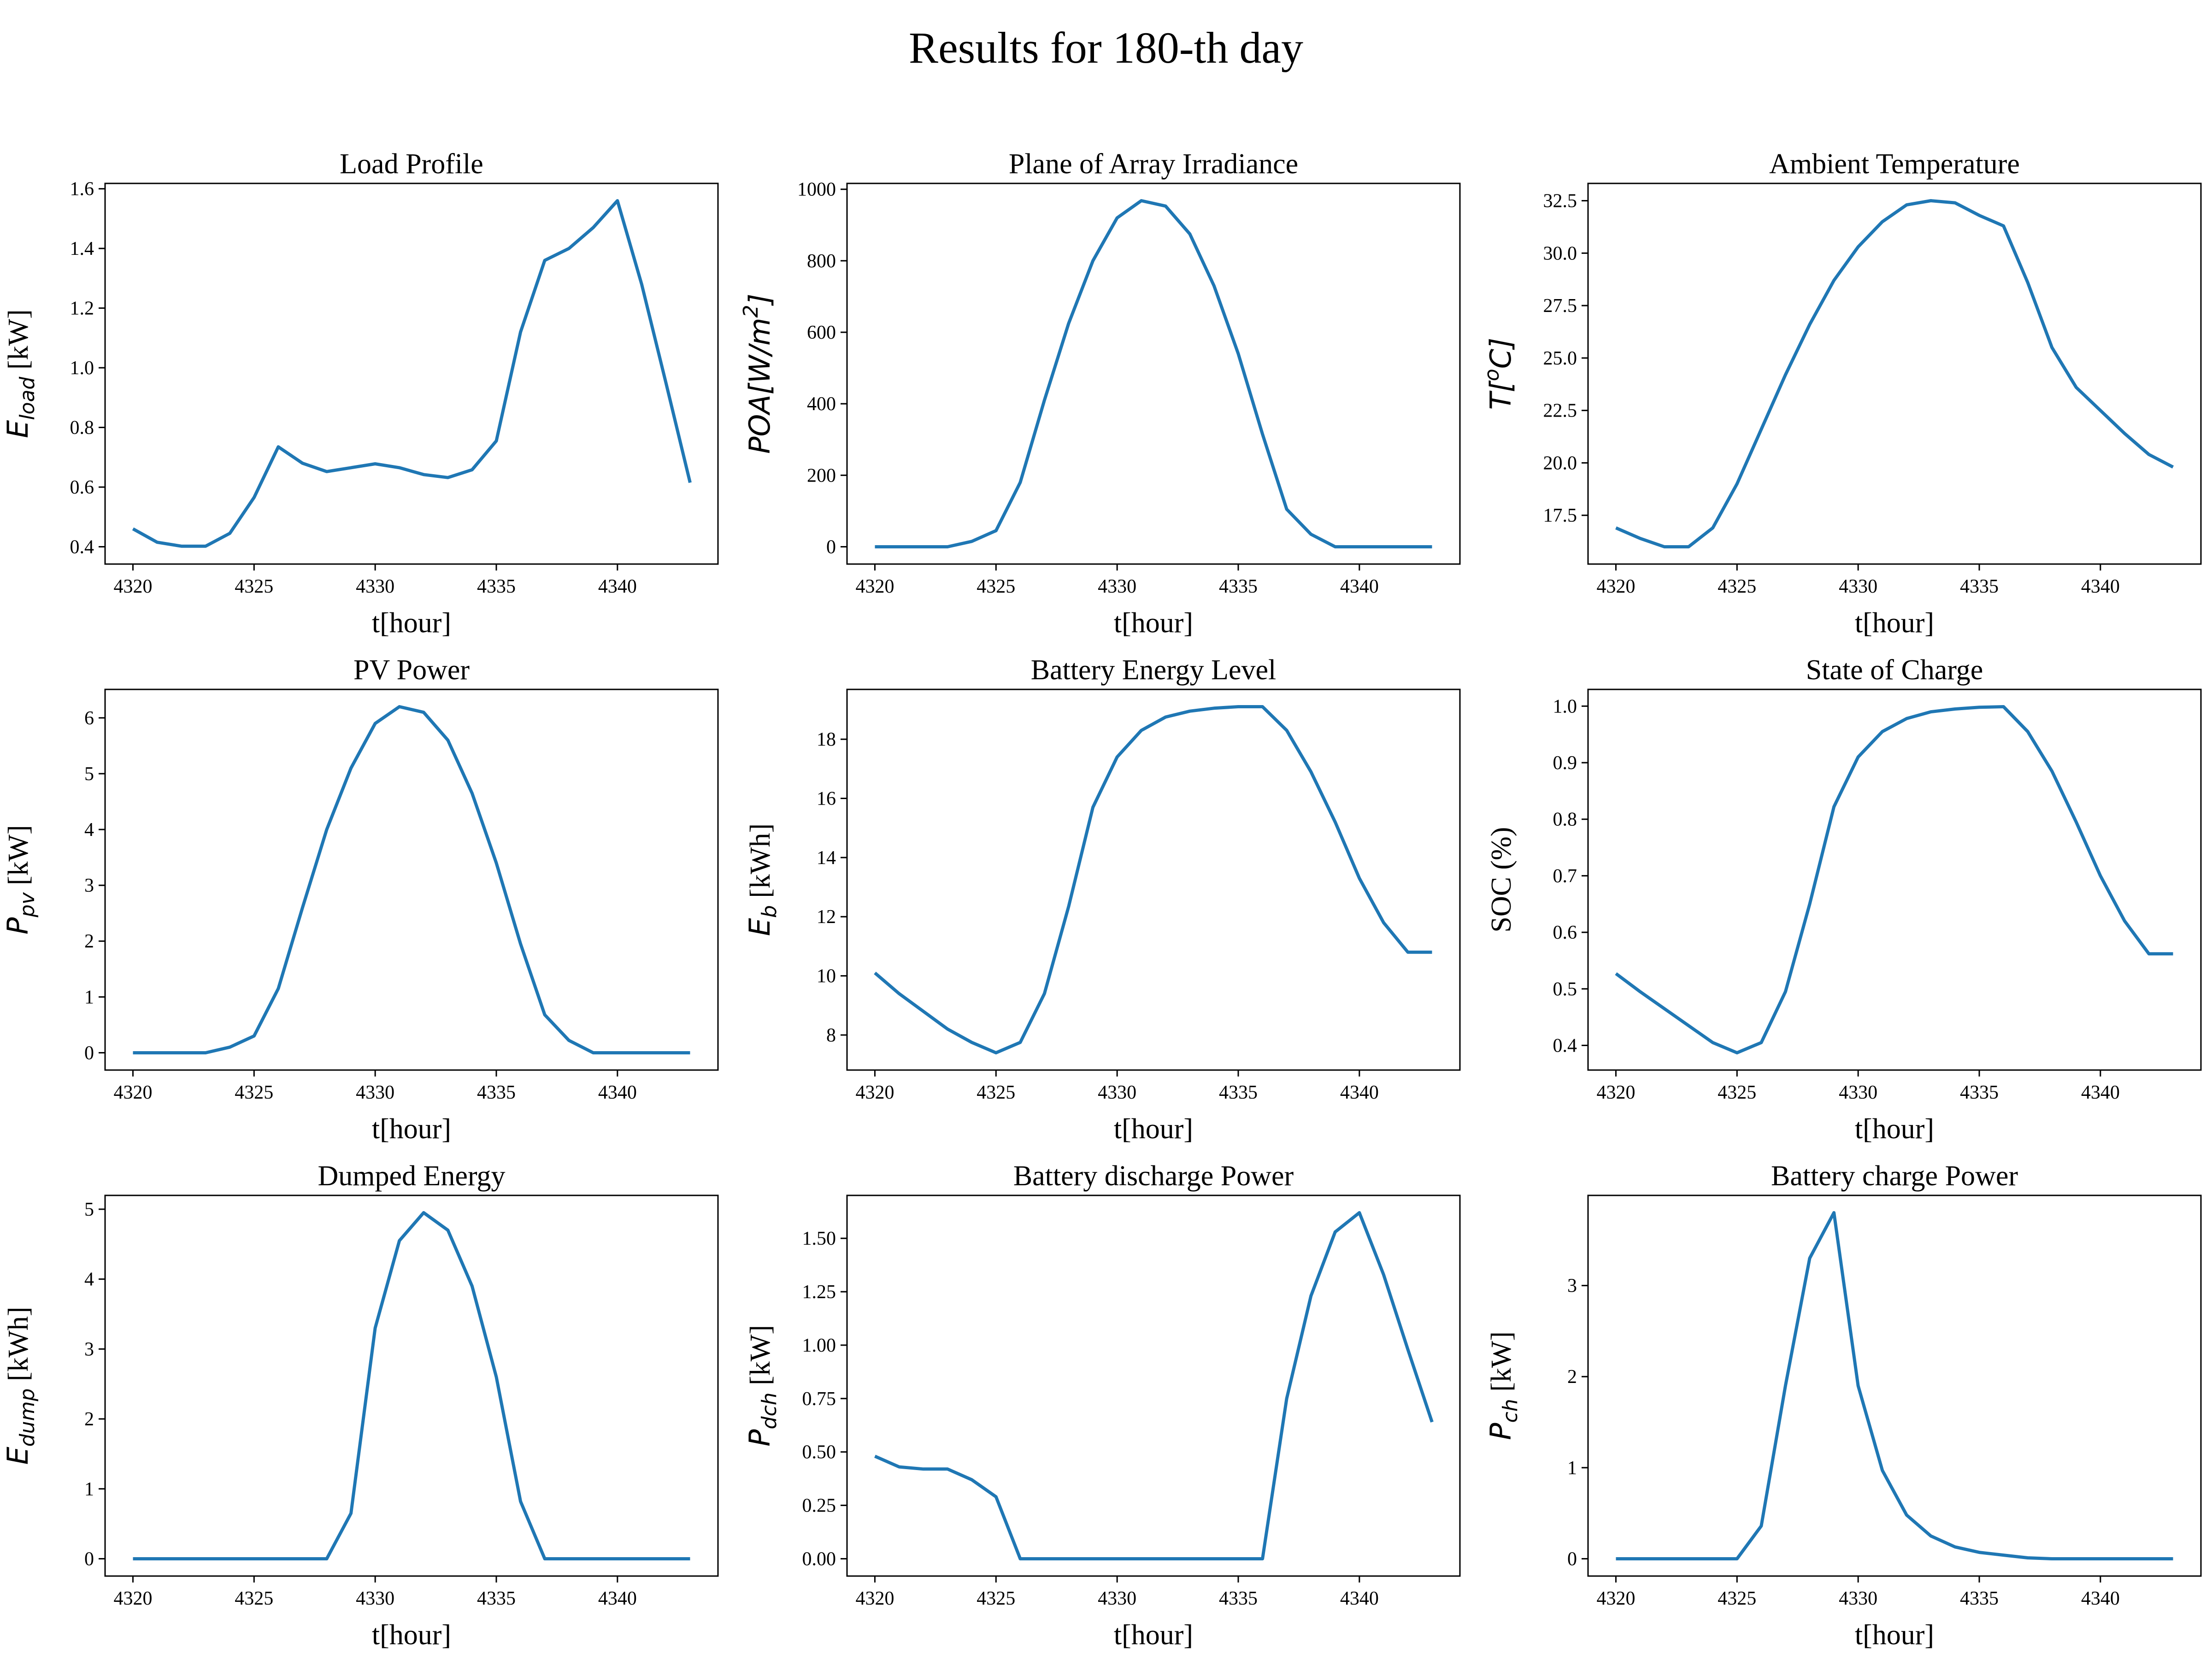  I want to click on y-tick-label: 1.00, so click(819, 1345).